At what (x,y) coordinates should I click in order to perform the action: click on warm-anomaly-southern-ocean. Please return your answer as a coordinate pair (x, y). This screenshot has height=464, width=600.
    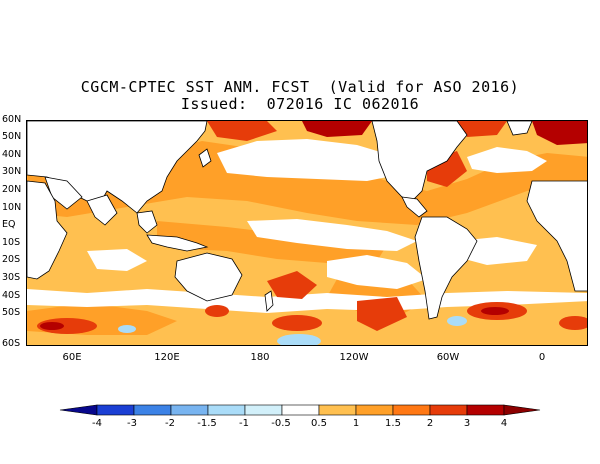
    Looking at the image, I should click on (297, 323).